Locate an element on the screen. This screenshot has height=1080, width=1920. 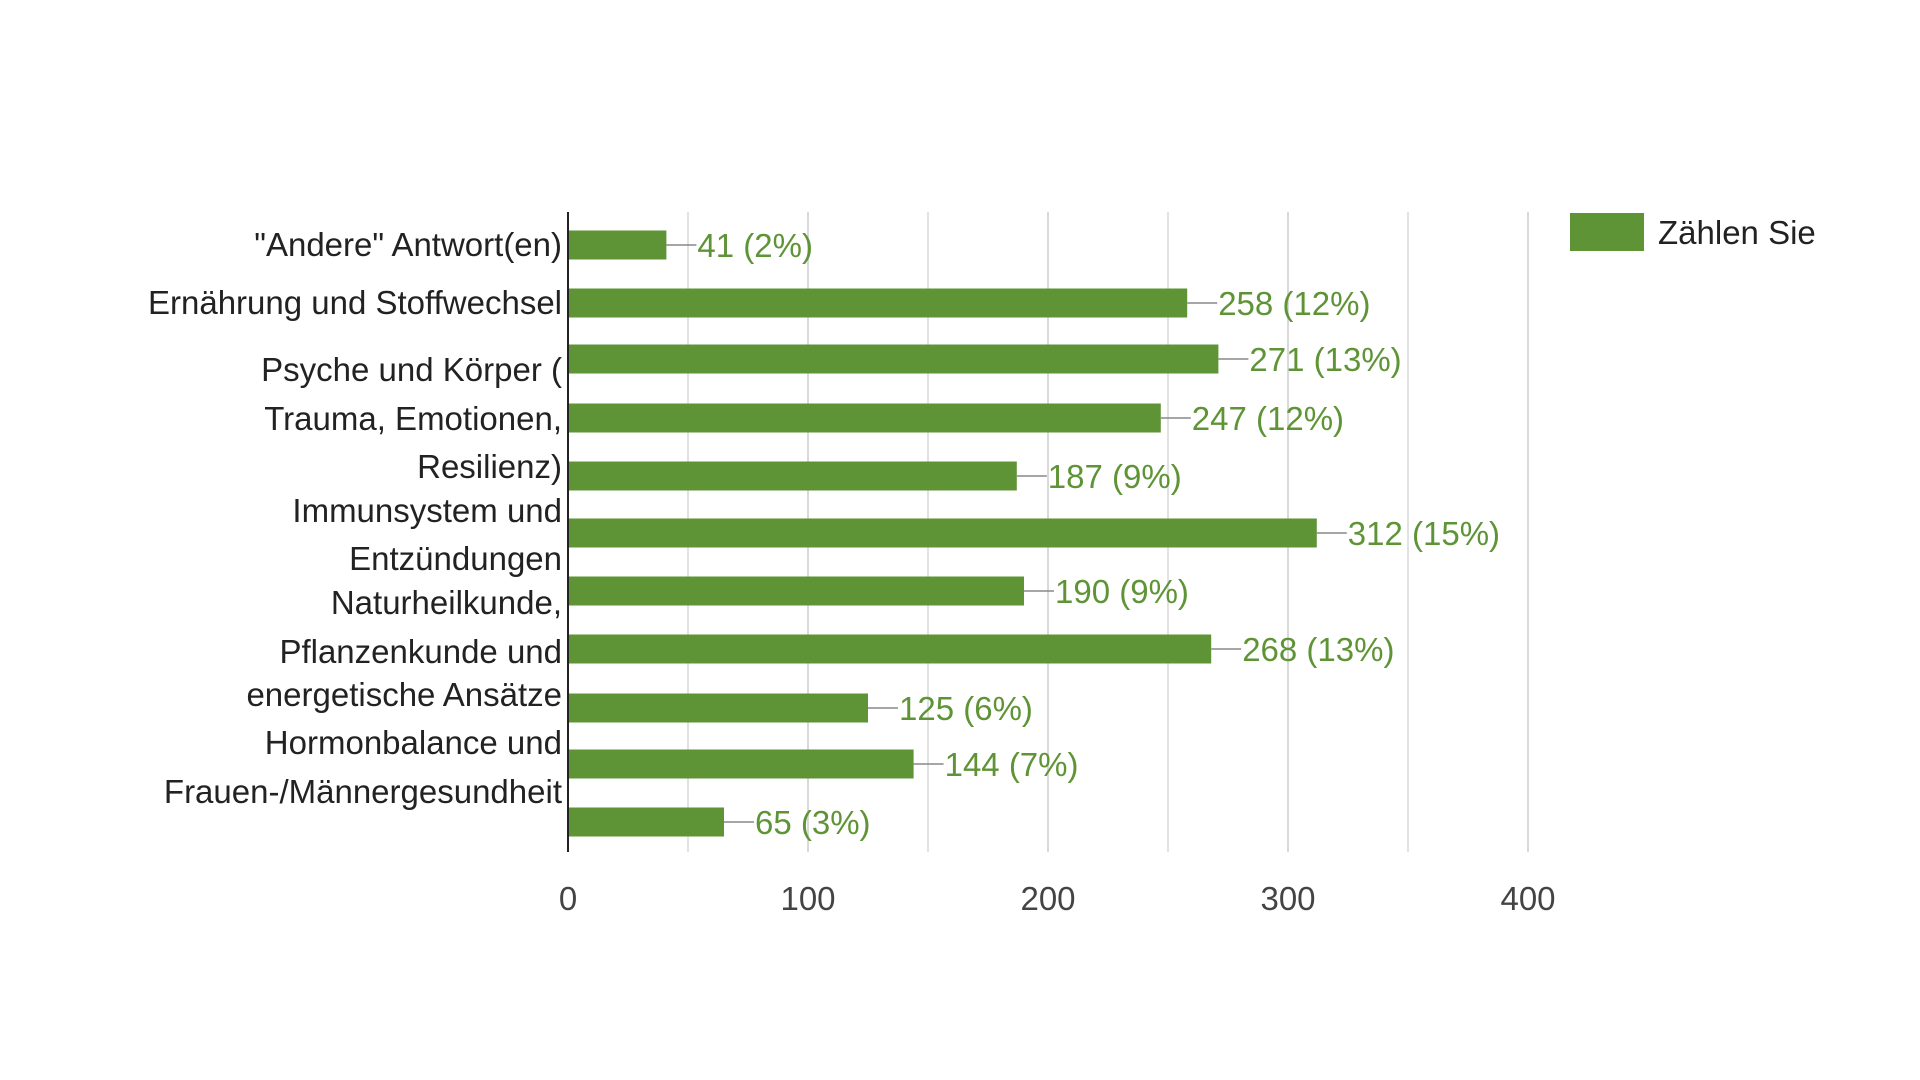
category-label: Hormonbalance und is located at coordinates (413, 742).